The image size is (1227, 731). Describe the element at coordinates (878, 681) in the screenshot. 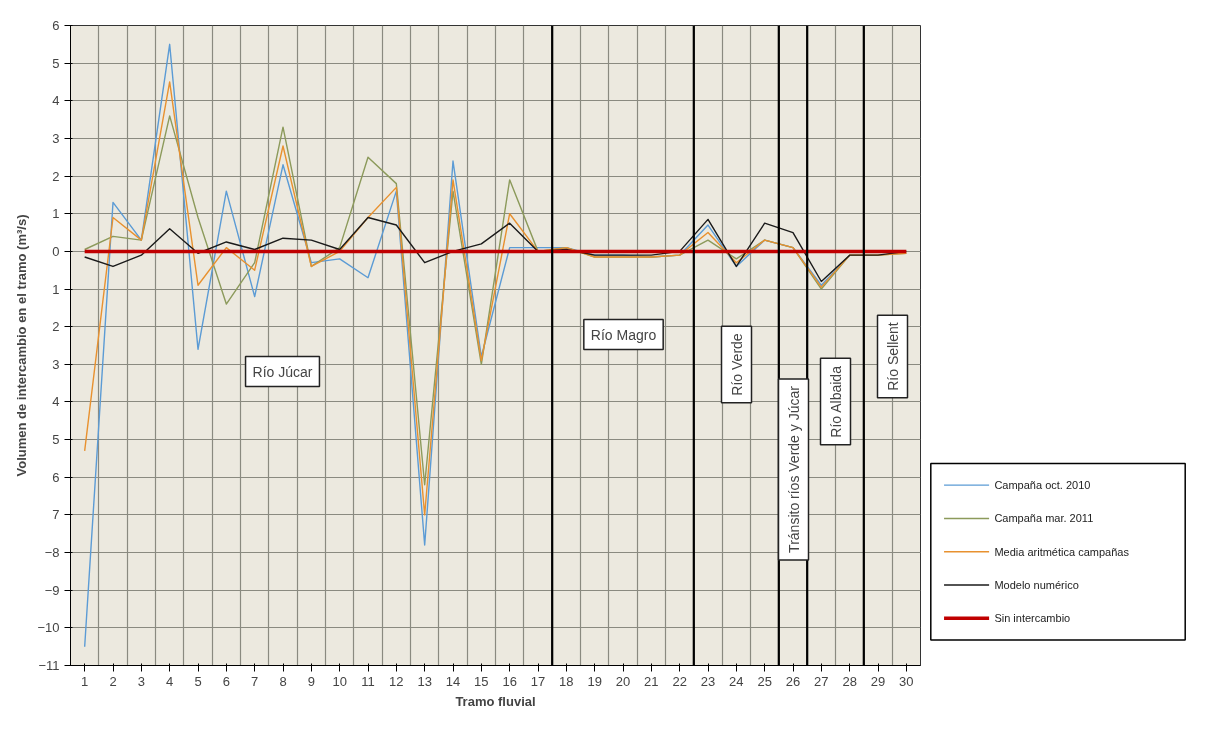

I see `x-tick-label: 29` at that location.